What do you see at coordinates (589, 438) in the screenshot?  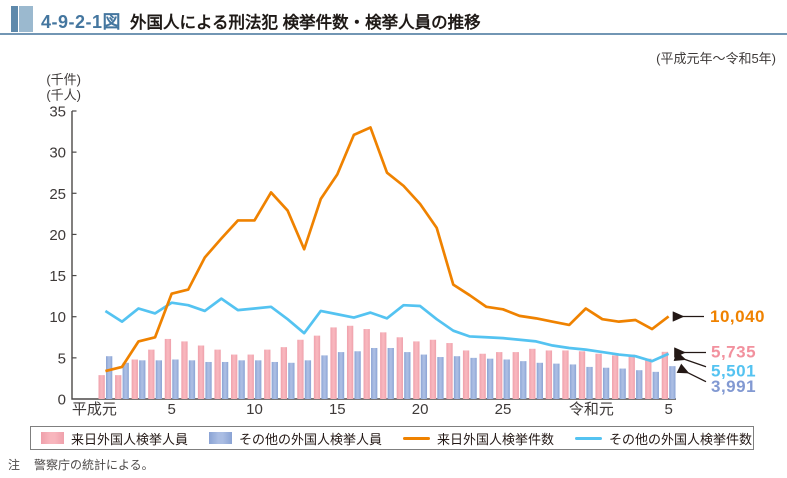 I see `cyan-line-swatch-icon` at bounding box center [589, 438].